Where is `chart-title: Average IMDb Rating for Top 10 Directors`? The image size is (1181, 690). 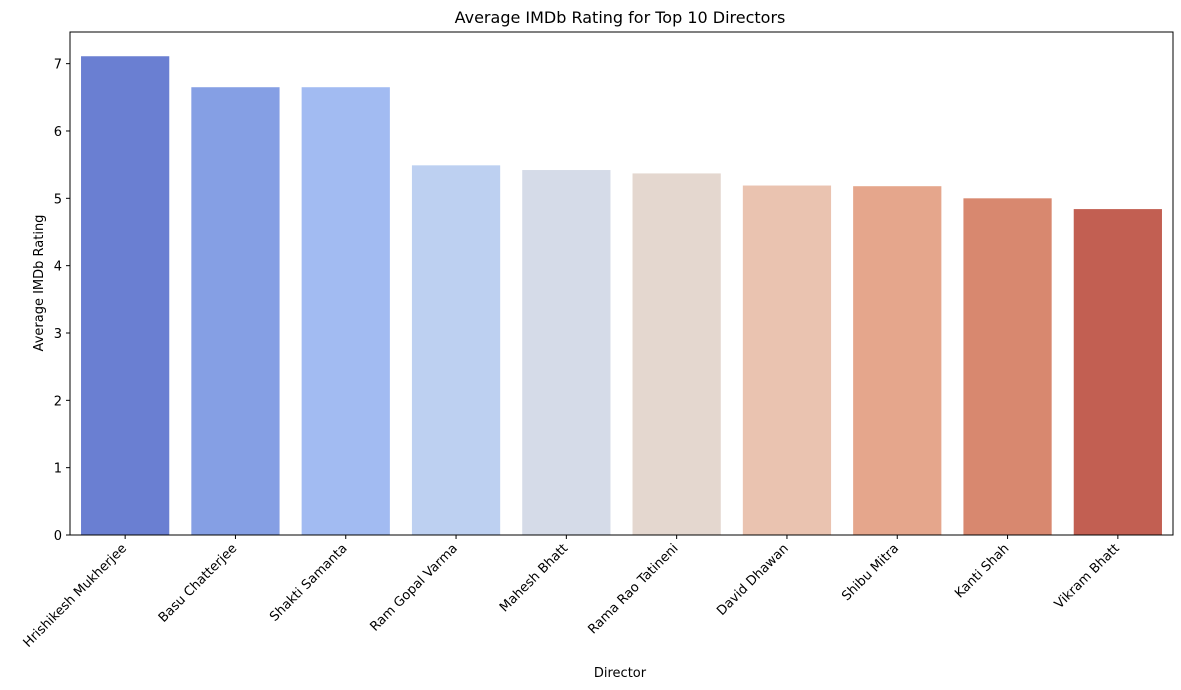
chart-title: Average IMDb Rating for Top 10 Directors is located at coordinates (620, 17).